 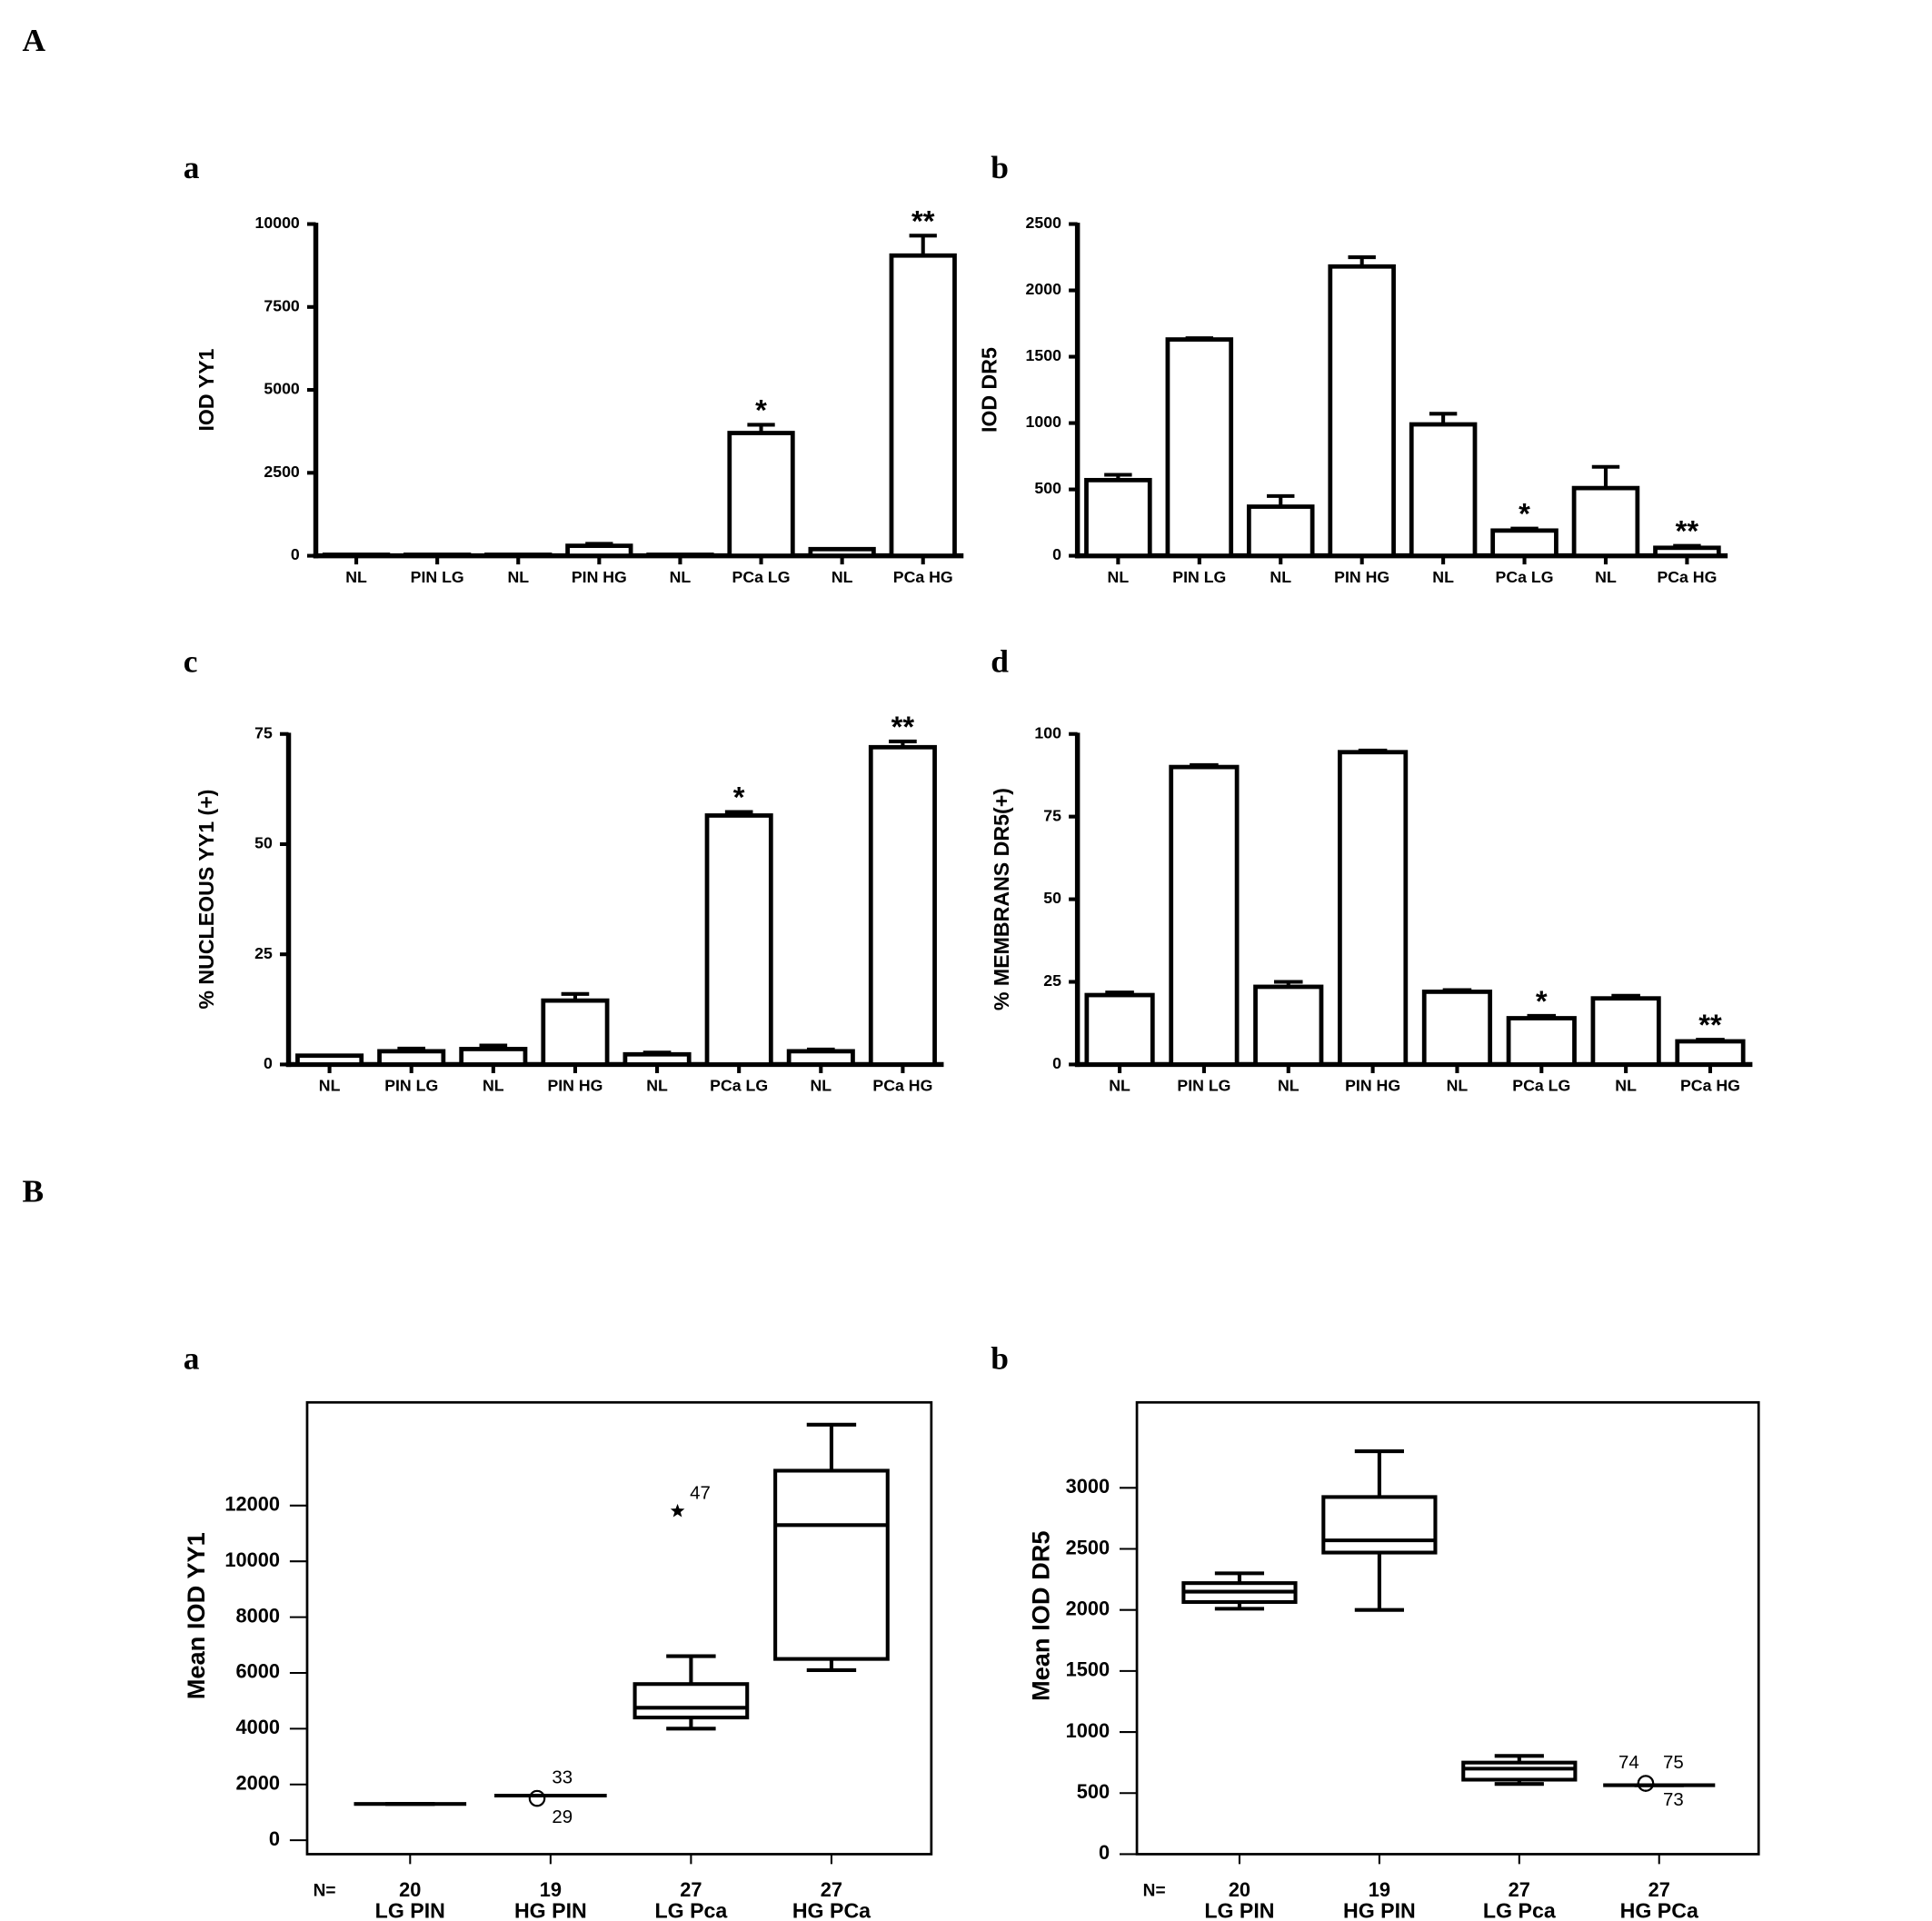 I want to click on n-count: 20, so click(x=410, y=1890).